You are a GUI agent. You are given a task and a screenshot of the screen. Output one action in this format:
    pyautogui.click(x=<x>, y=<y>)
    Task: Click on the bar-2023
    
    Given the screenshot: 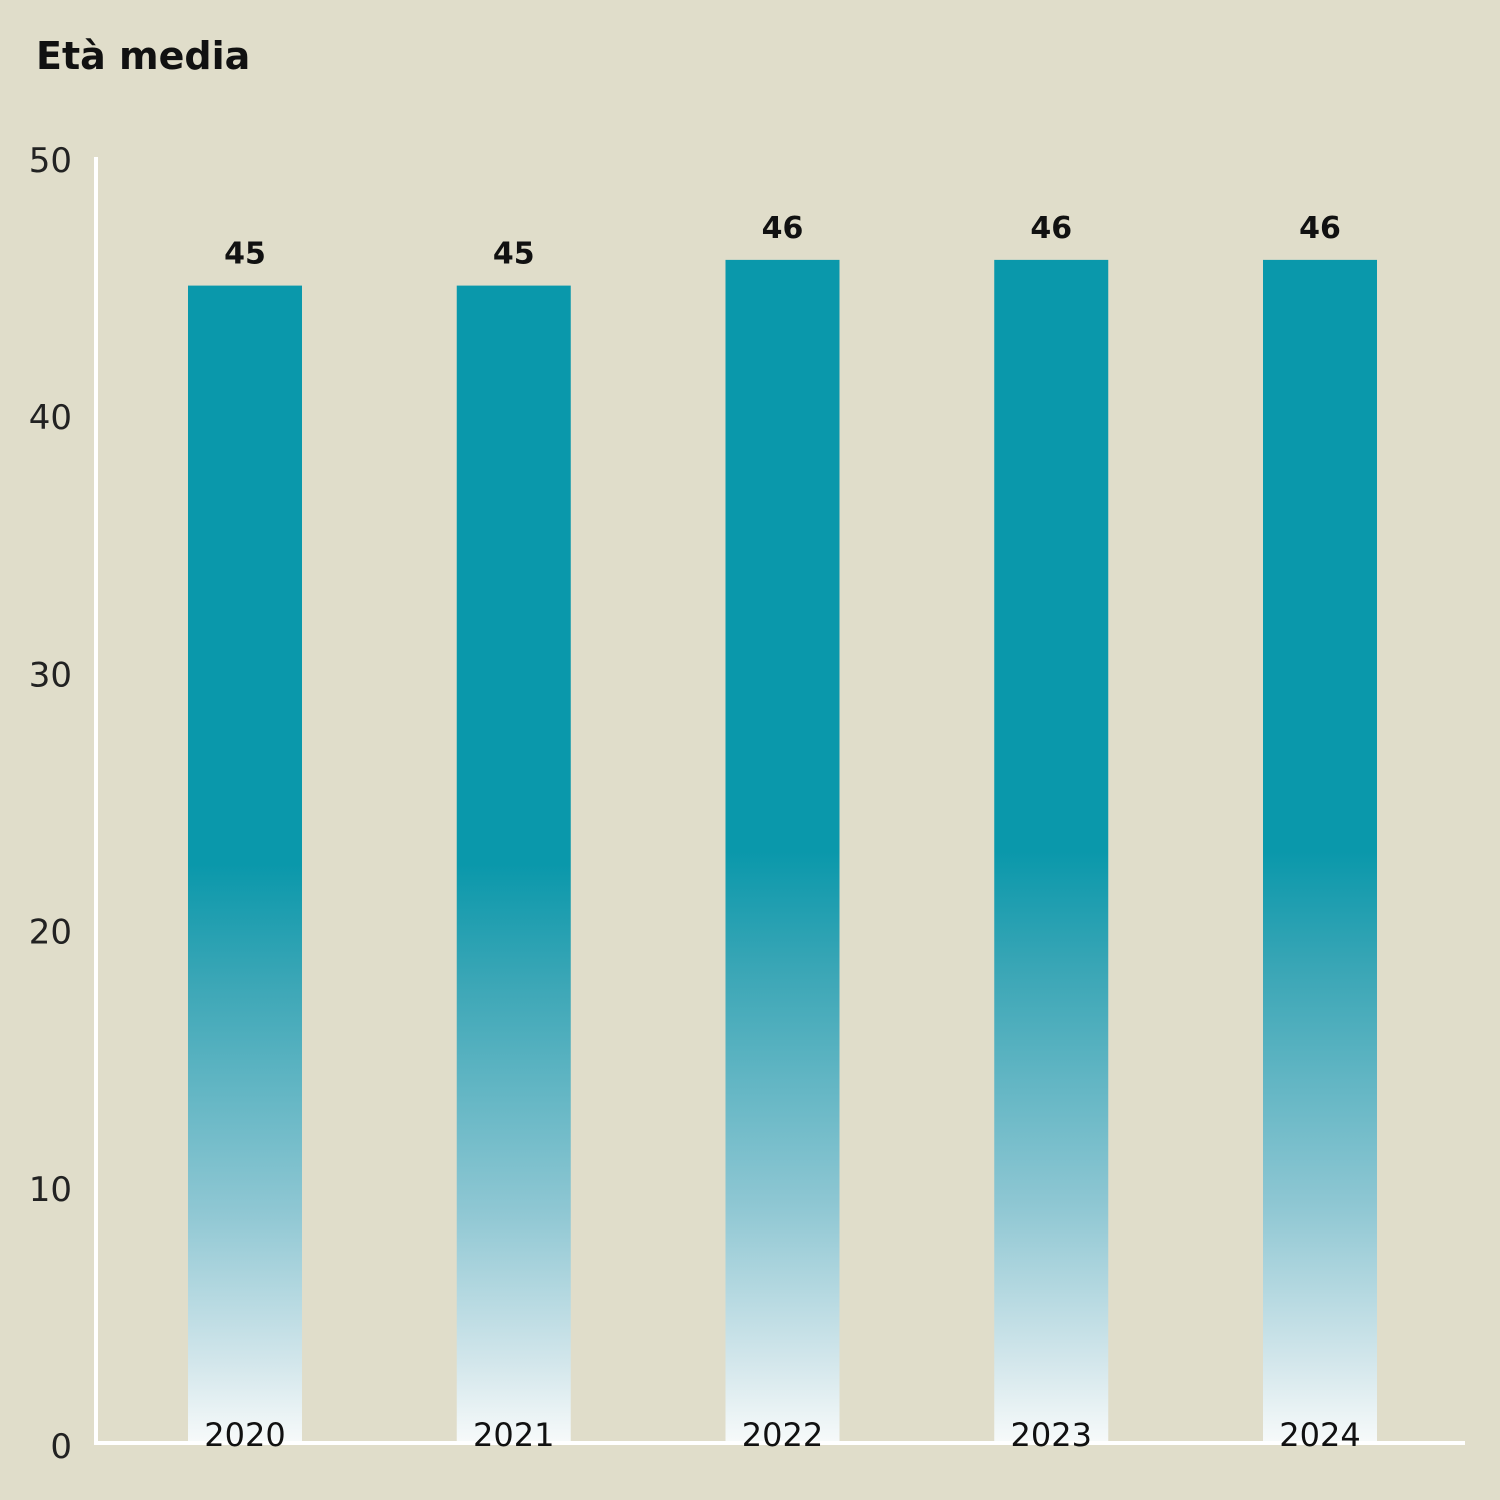 What is the action you would take?
    pyautogui.click(x=1051, y=851)
    